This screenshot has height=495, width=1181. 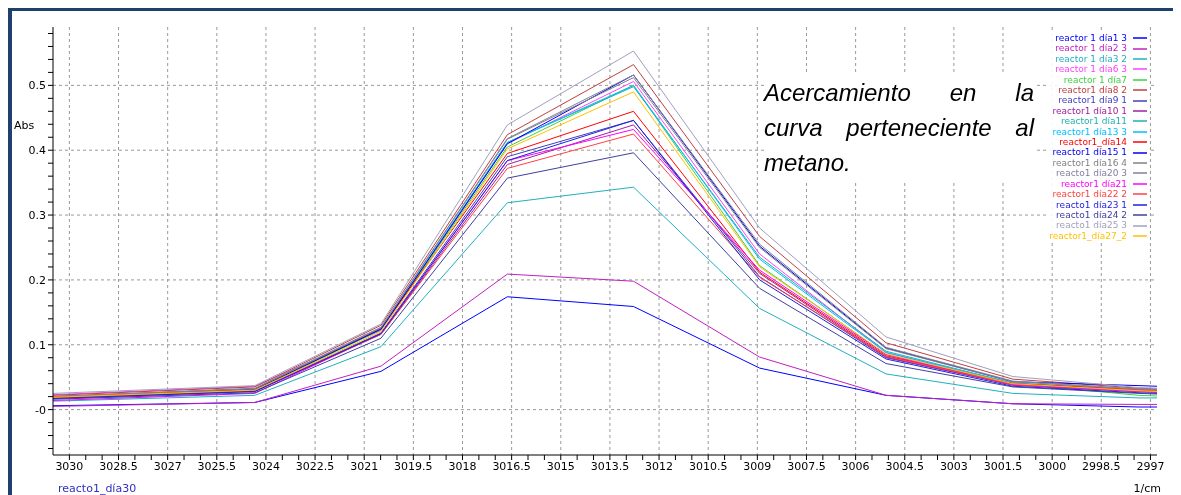 I want to click on legend-label: reactor1 día21, so click(x=1093, y=184).